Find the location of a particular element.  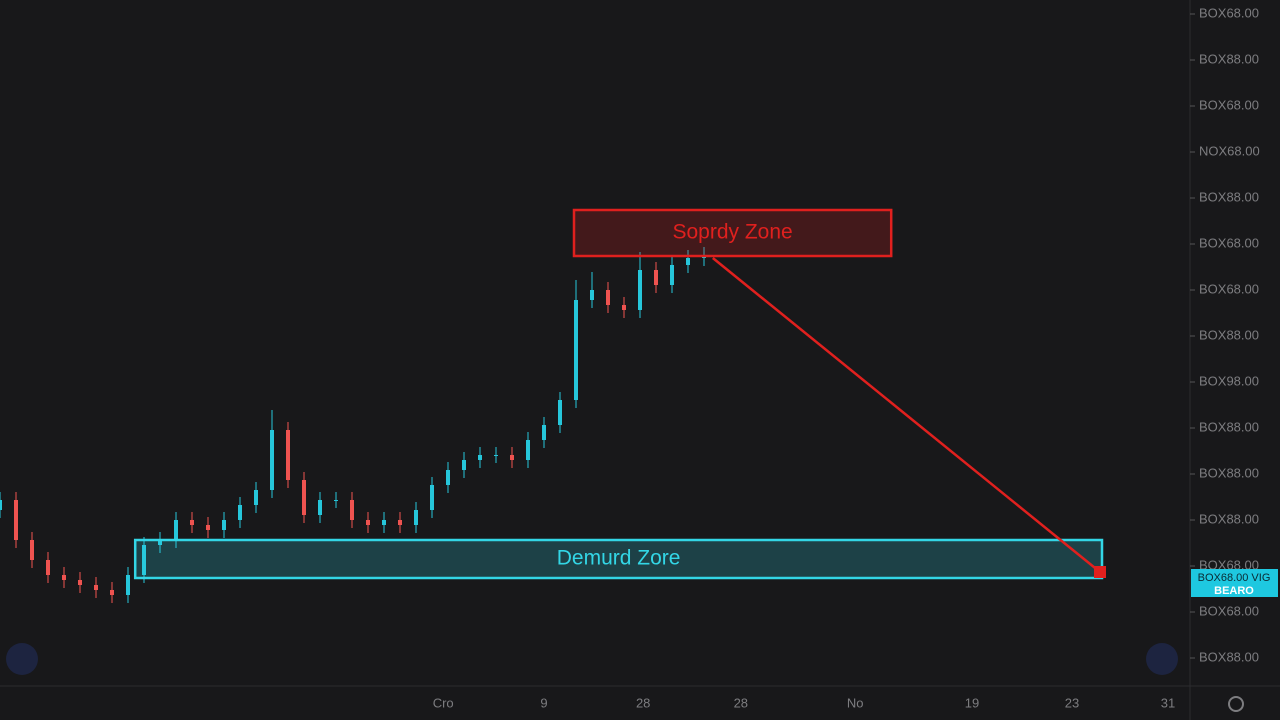

x-tick-label: 9 is located at coordinates (543, 702).